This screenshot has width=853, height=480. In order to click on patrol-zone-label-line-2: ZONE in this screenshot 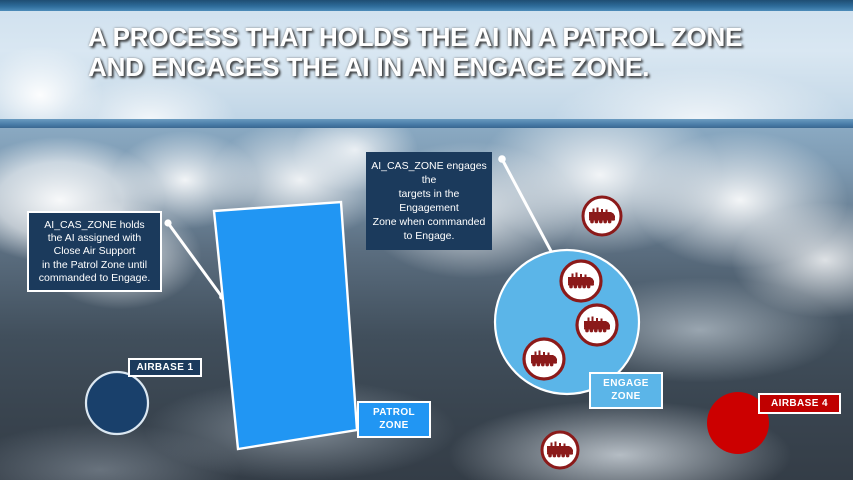, I will do `click(394, 425)`.